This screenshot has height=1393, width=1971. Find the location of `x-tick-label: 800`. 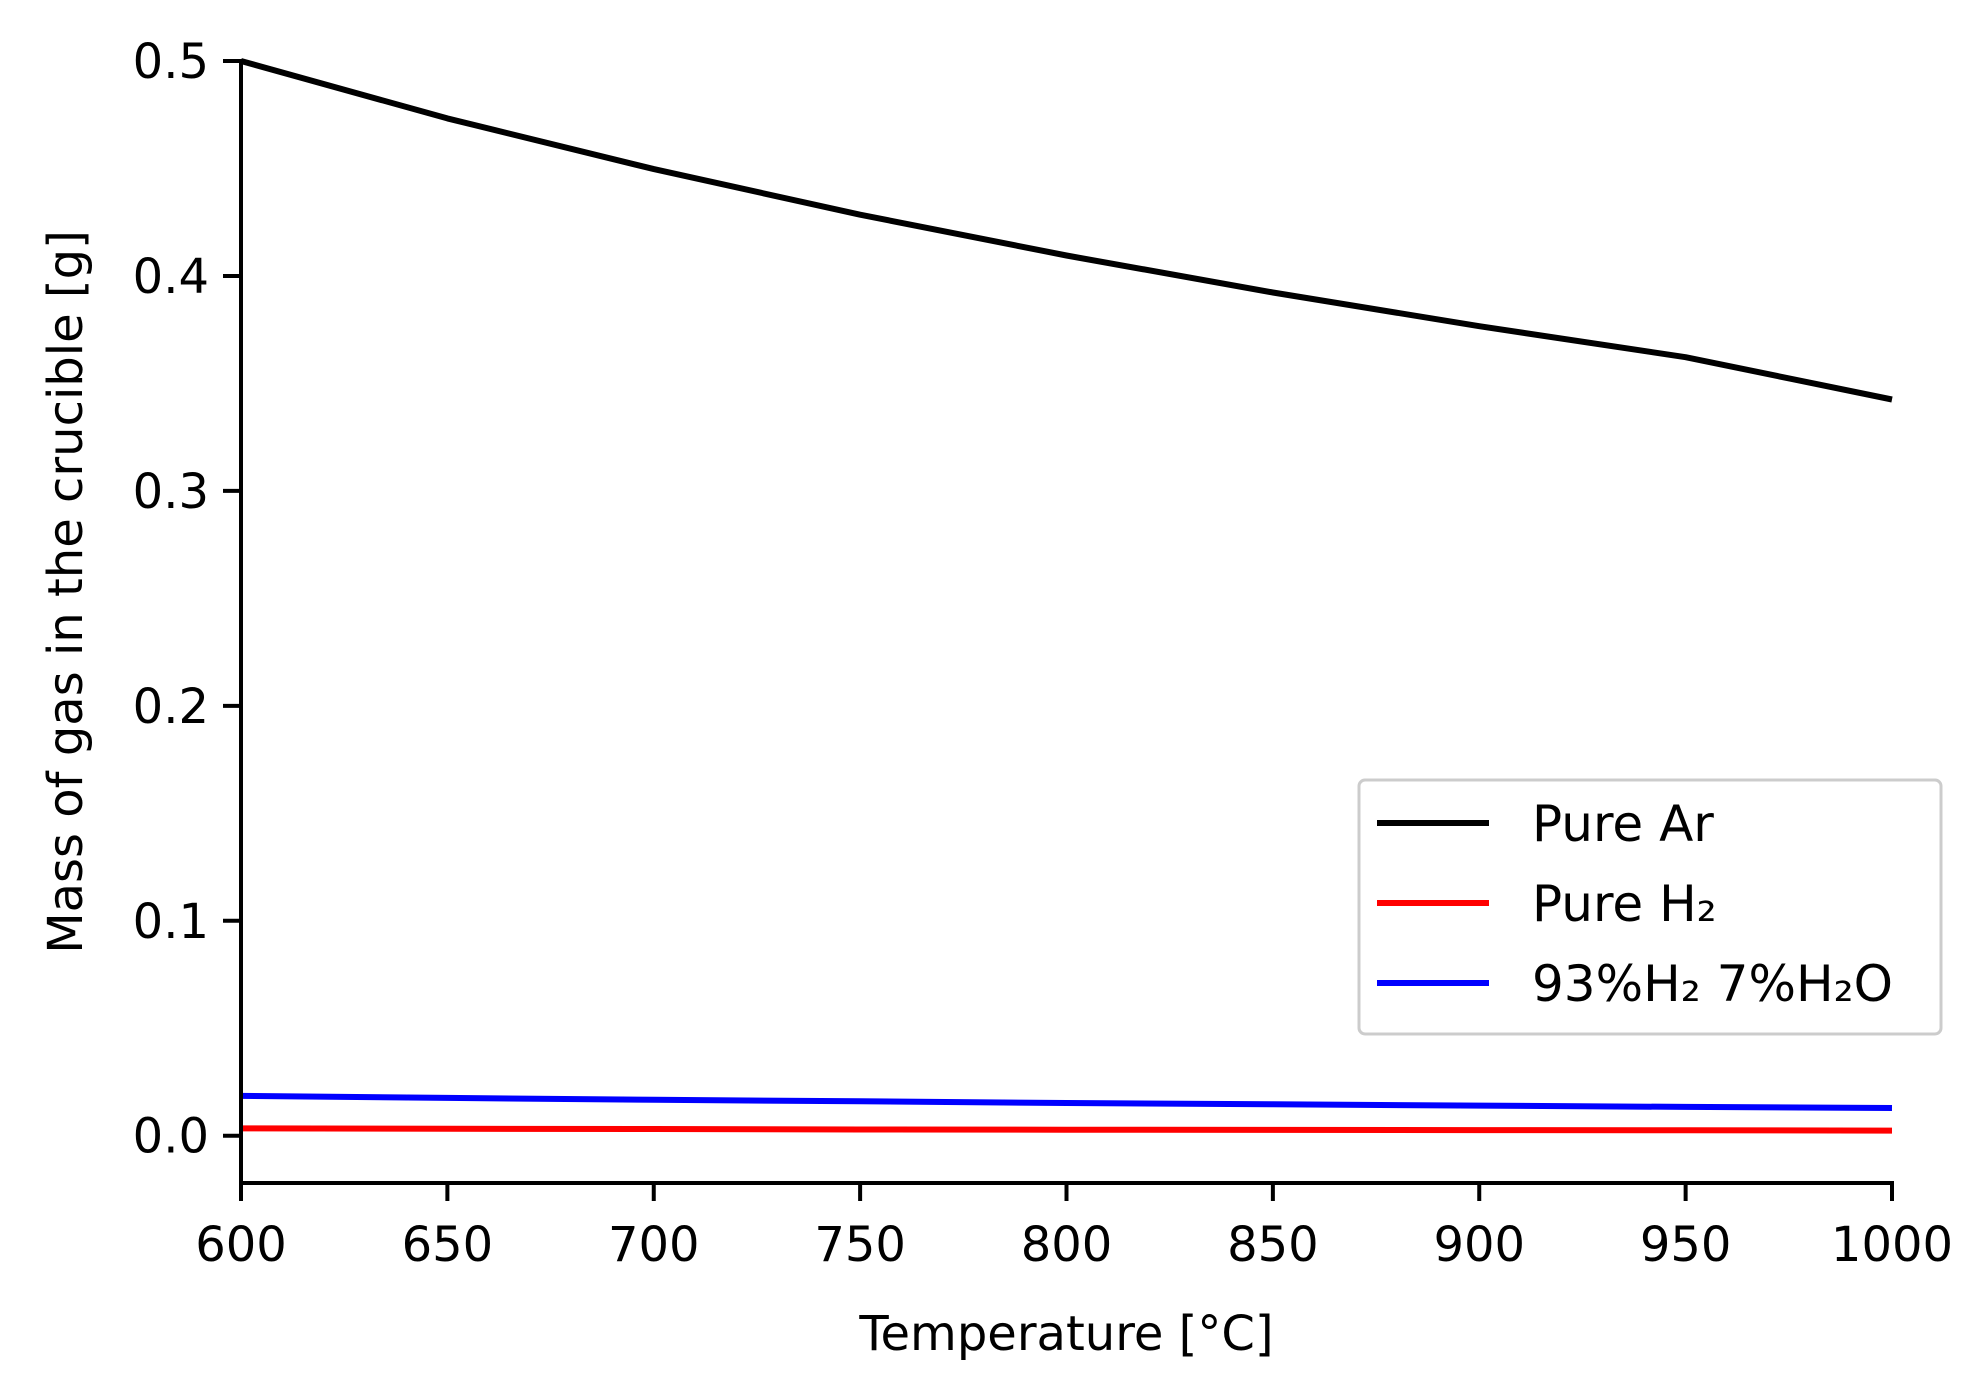

x-tick-label: 800 is located at coordinates (1067, 1245).